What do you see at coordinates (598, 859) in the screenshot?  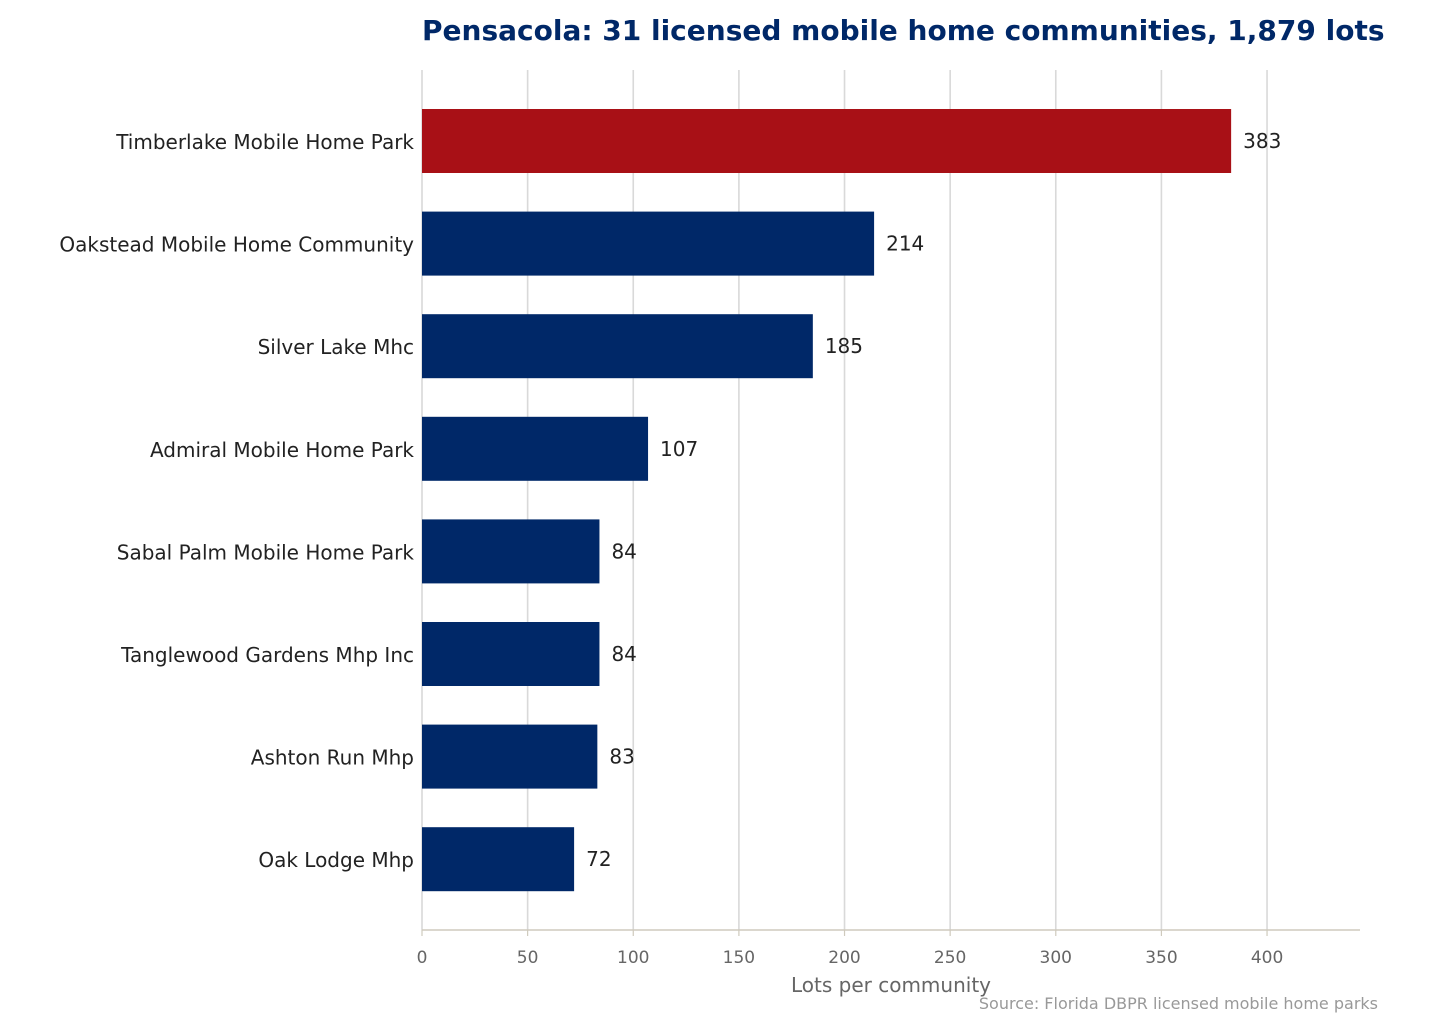 I see `value-label-8: 72` at bounding box center [598, 859].